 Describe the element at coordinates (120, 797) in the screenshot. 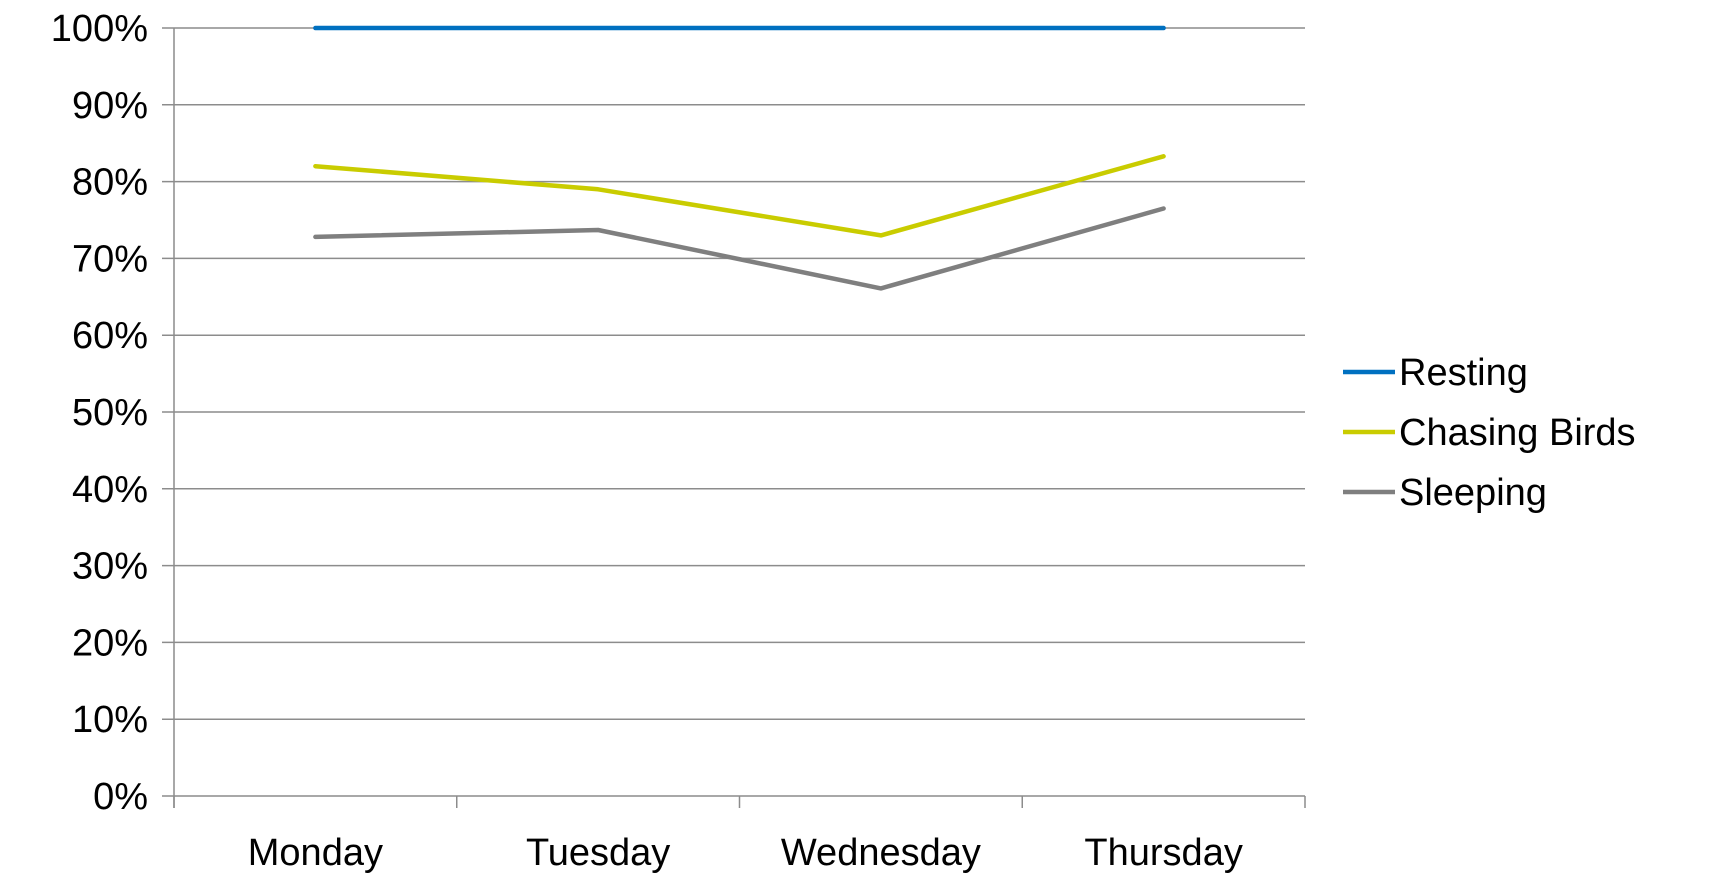

I see `y-tick-label: 0%` at that location.